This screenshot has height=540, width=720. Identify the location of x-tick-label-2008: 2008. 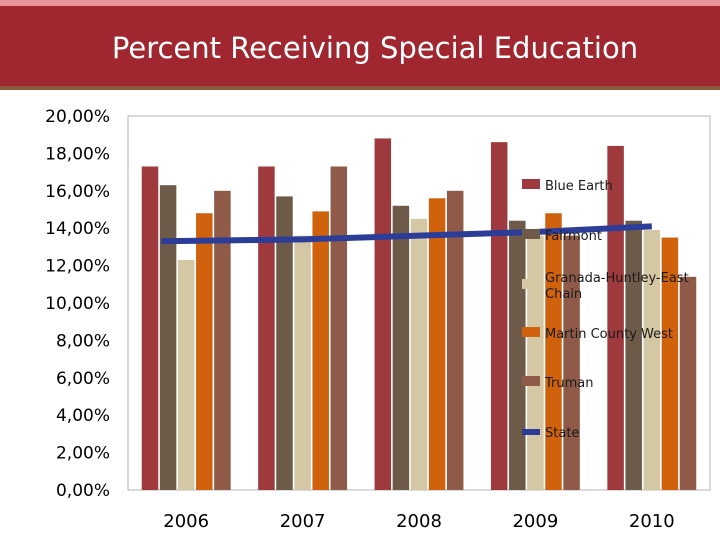
(419, 521).